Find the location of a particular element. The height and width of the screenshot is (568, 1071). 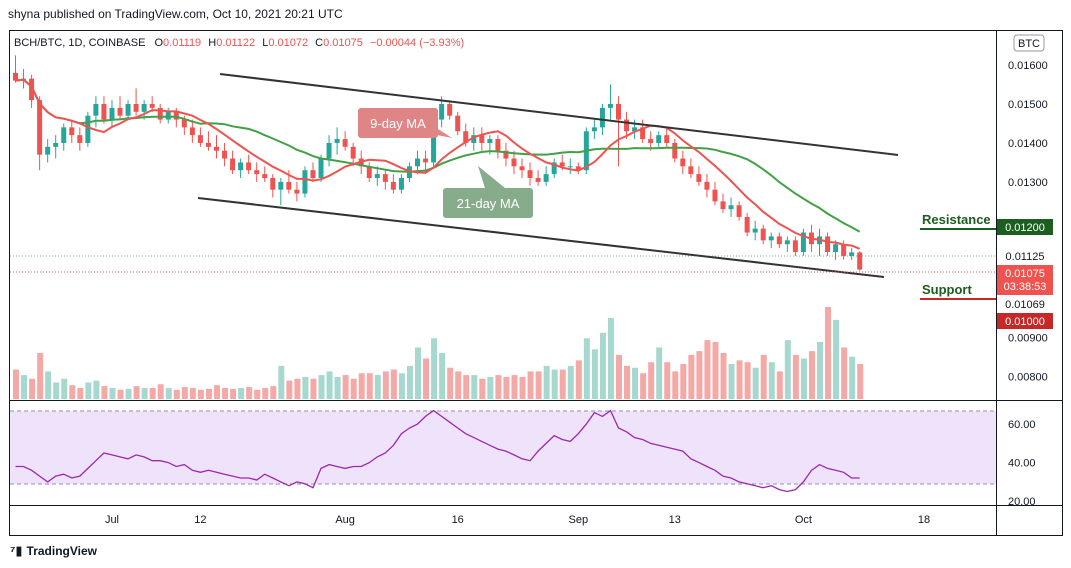

tradingview-brand: ⁷▮ TradingView is located at coordinates (53, 551).